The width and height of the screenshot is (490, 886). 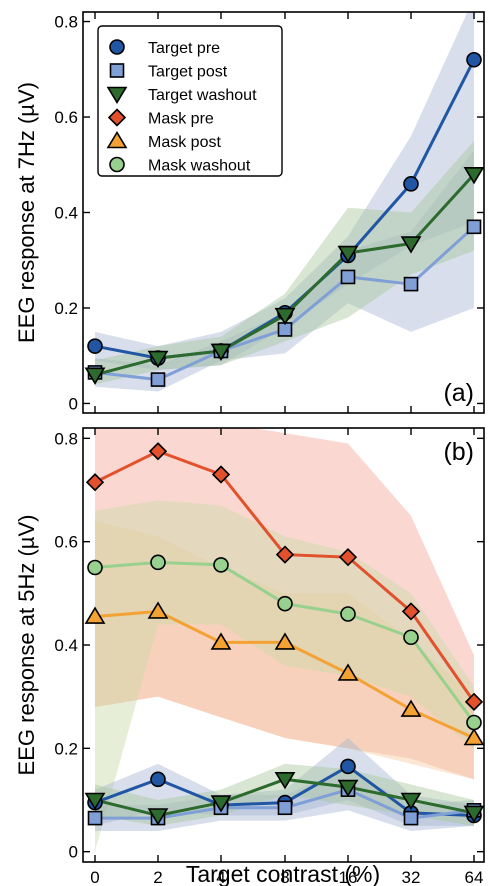 What do you see at coordinates (184, 48) in the screenshot?
I see `legend-label-target-pre: Target pre` at bounding box center [184, 48].